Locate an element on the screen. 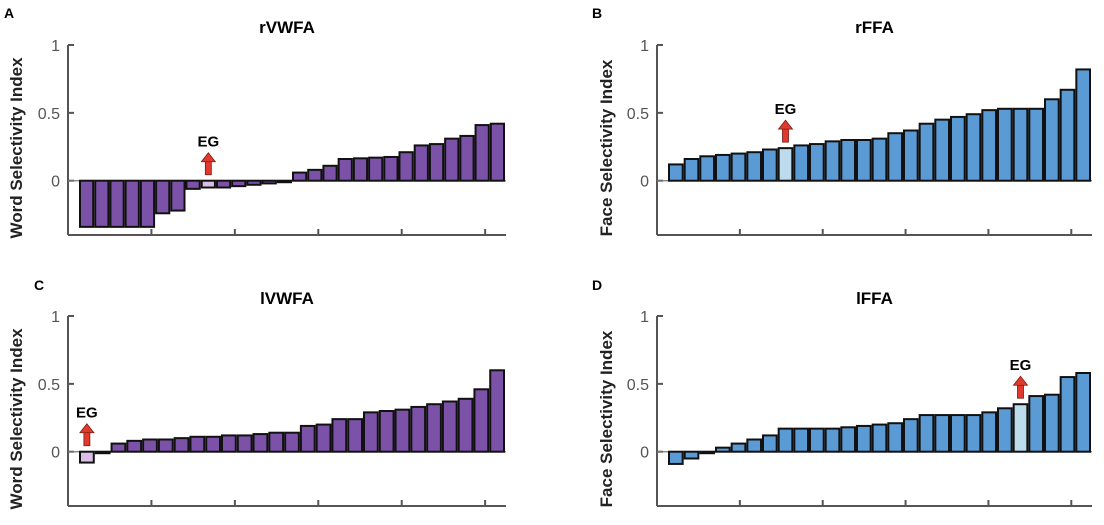  chart-title: rVWFA is located at coordinates (287, 27).